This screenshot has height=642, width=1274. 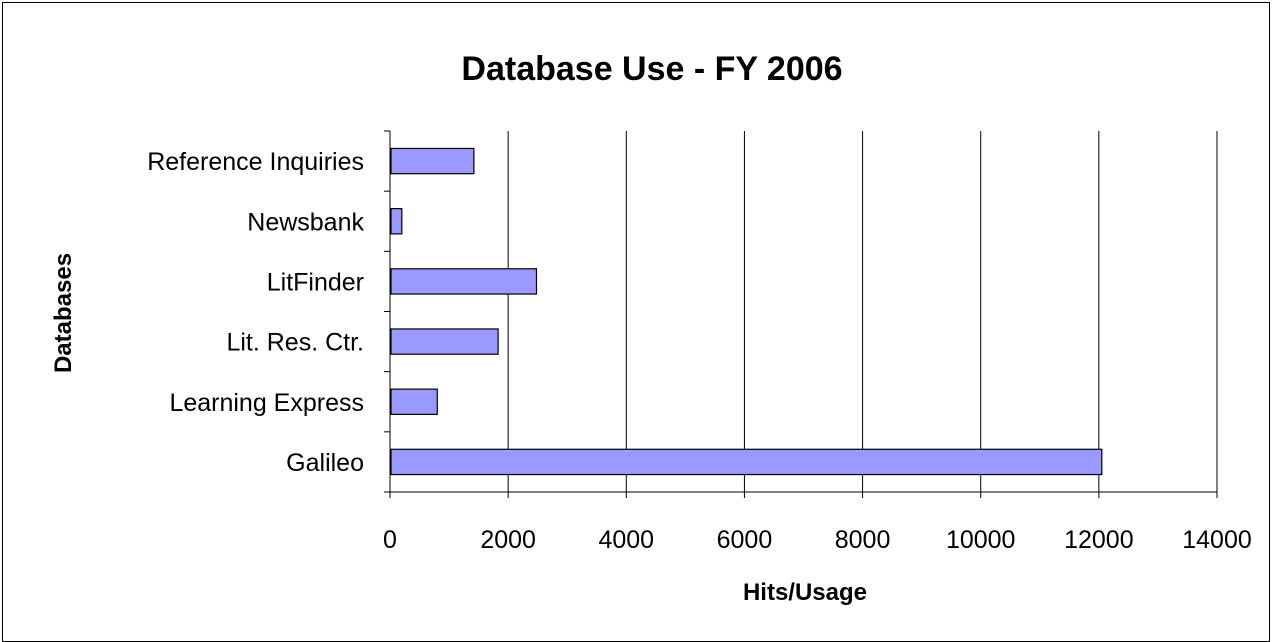 I want to click on x-tick-label: 10000, so click(x=981, y=540).